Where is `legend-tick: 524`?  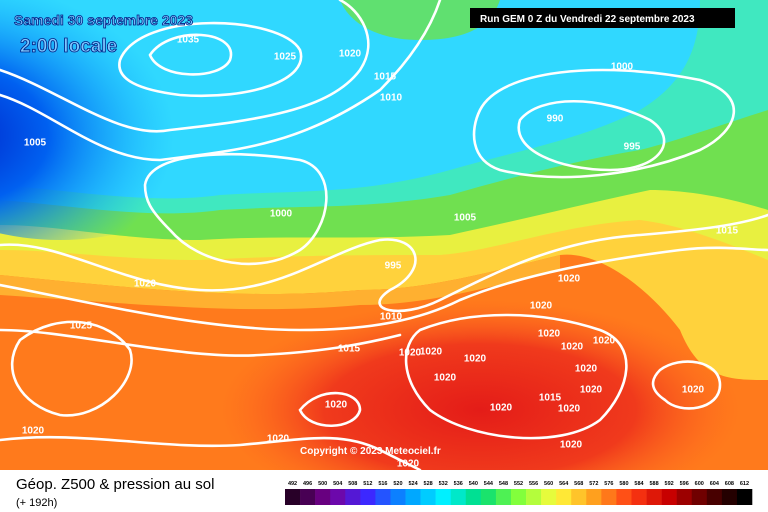 legend-tick: 524 is located at coordinates (413, 484).